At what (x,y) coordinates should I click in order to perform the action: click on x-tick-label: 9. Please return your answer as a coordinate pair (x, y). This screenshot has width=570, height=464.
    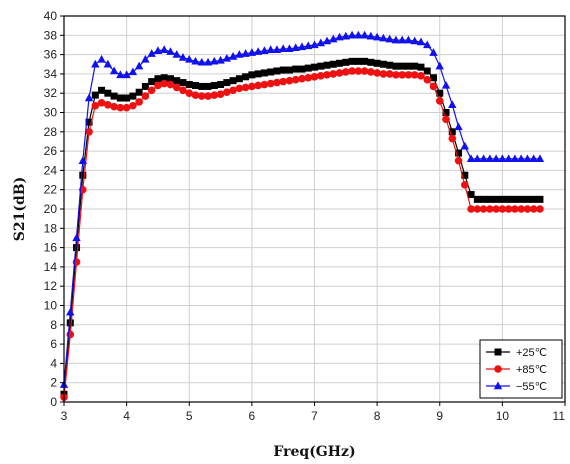
    Looking at the image, I should click on (439, 416).